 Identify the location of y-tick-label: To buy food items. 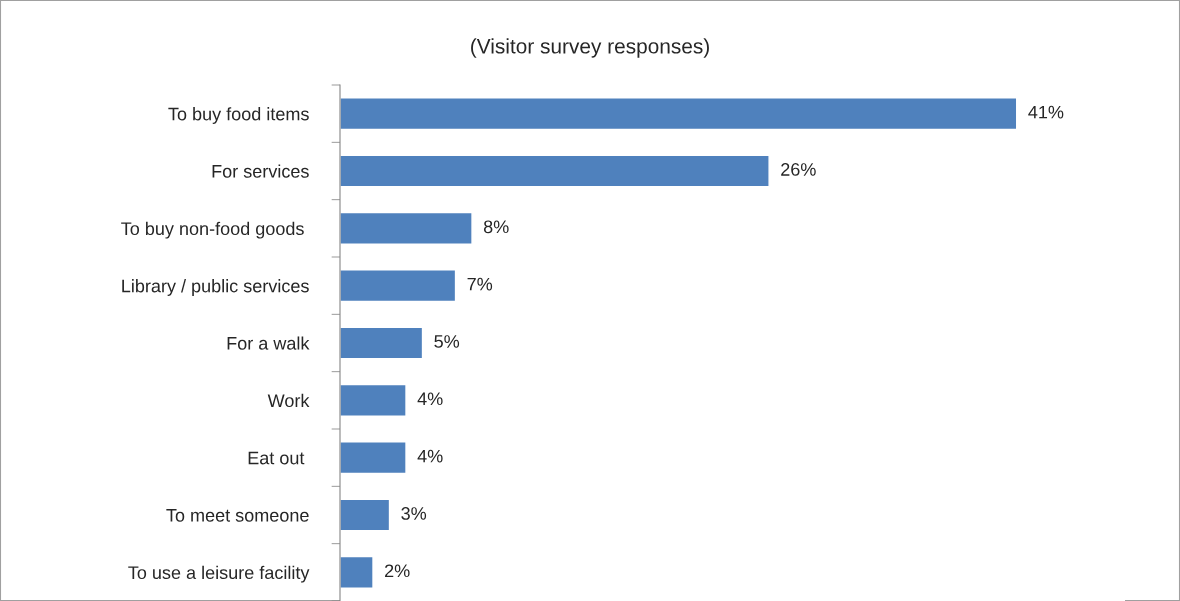
(238, 115).